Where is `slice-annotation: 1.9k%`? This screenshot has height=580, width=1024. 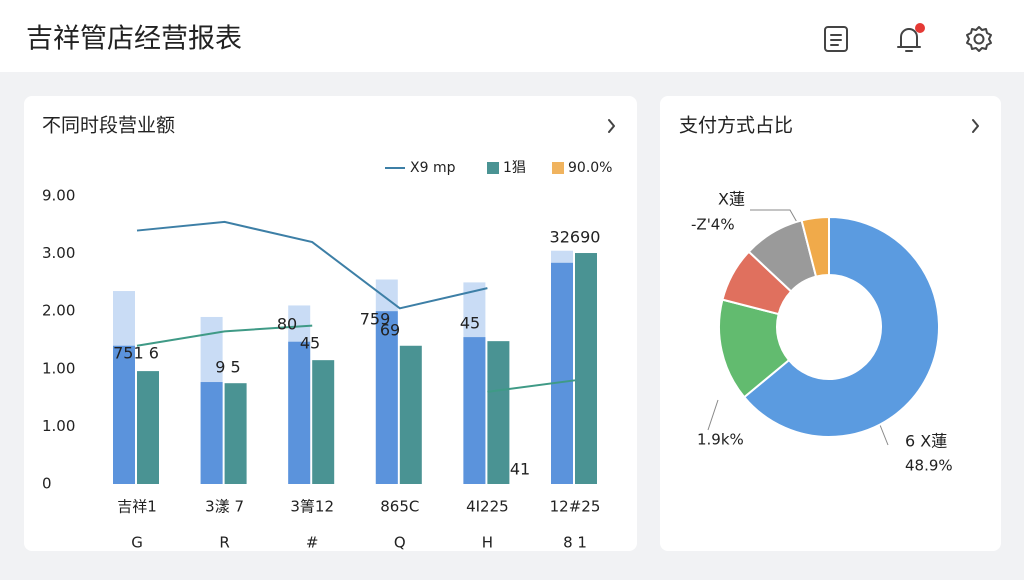 slice-annotation: 1.9k% is located at coordinates (720, 440).